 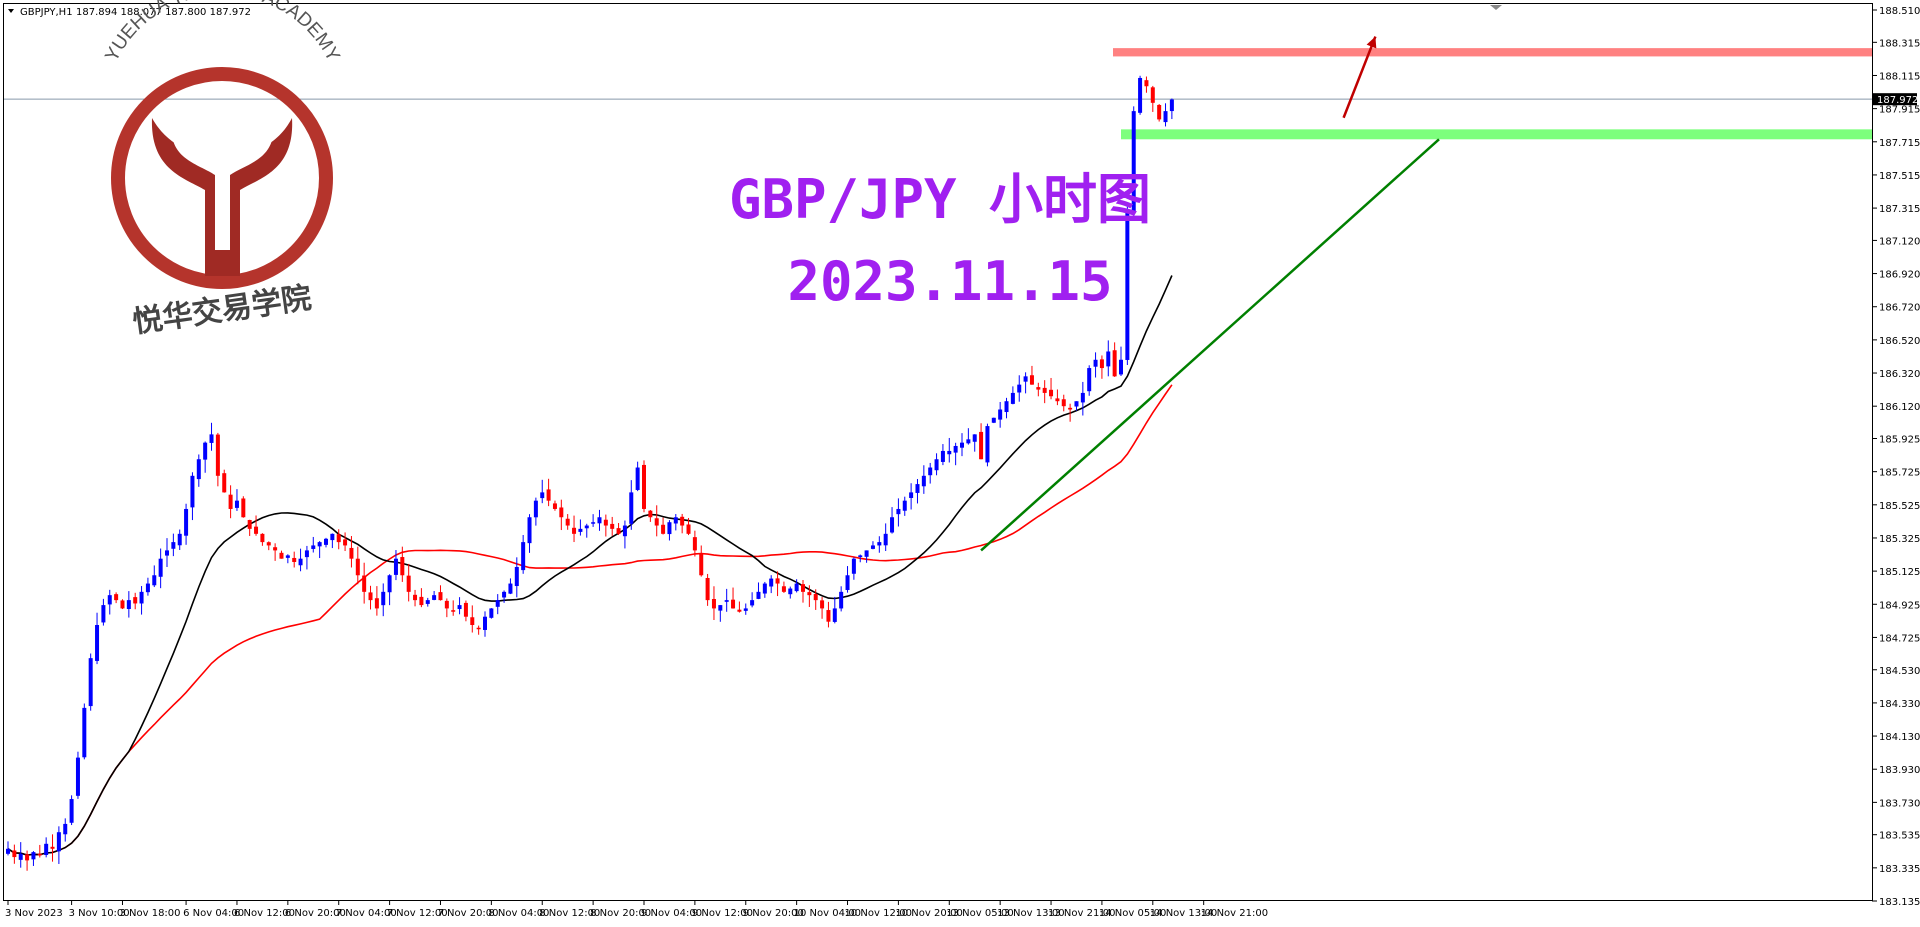 What do you see at coordinates (1899, 43) in the screenshot?
I see `y-tick-label: 188.315` at bounding box center [1899, 43].